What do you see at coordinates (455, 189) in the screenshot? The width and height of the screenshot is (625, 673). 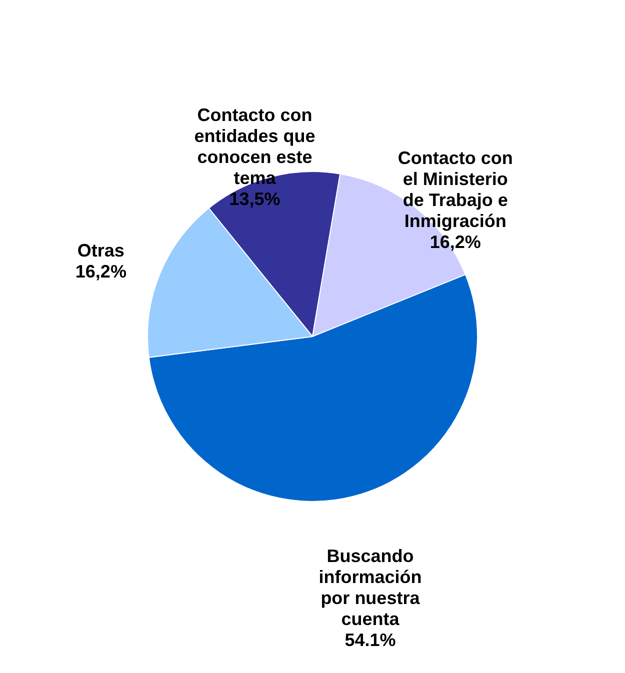 I see `slice-label: Contacto con el Ministerio de Trabajo e Inmigración` at bounding box center [455, 189].